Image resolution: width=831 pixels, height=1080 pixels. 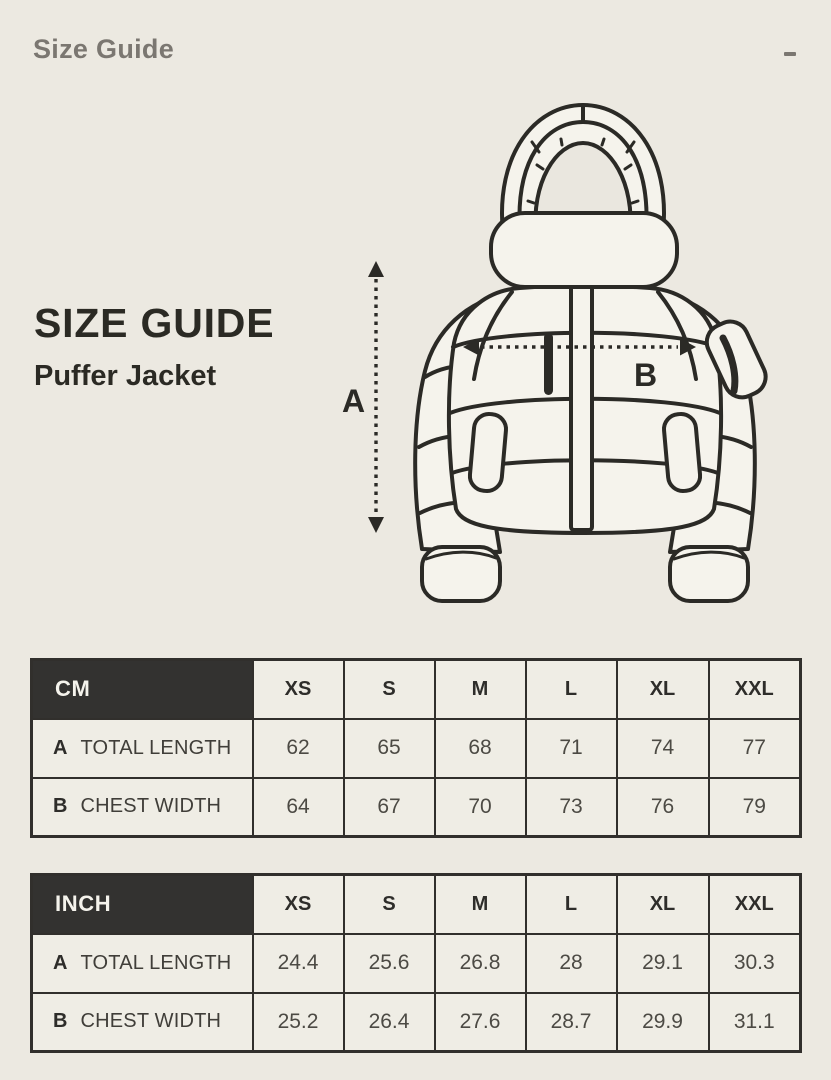 I want to click on value-cell: 28.7, so click(x=571, y=1022).